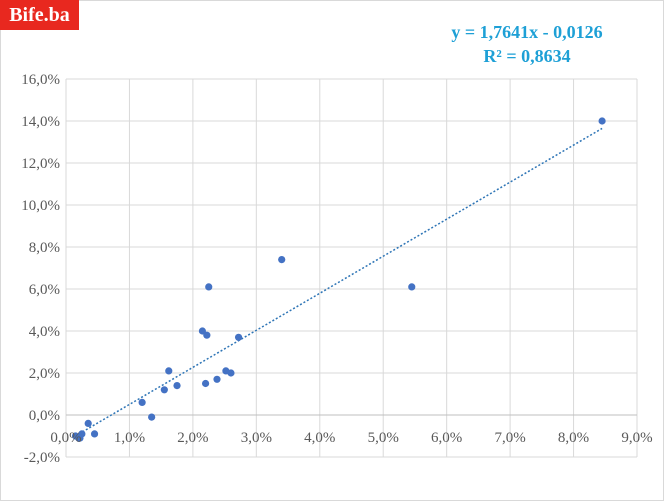 This screenshot has height=501, width=664. What do you see at coordinates (44, 248) in the screenshot?
I see `y-tick-label: 8,0%` at bounding box center [44, 248].